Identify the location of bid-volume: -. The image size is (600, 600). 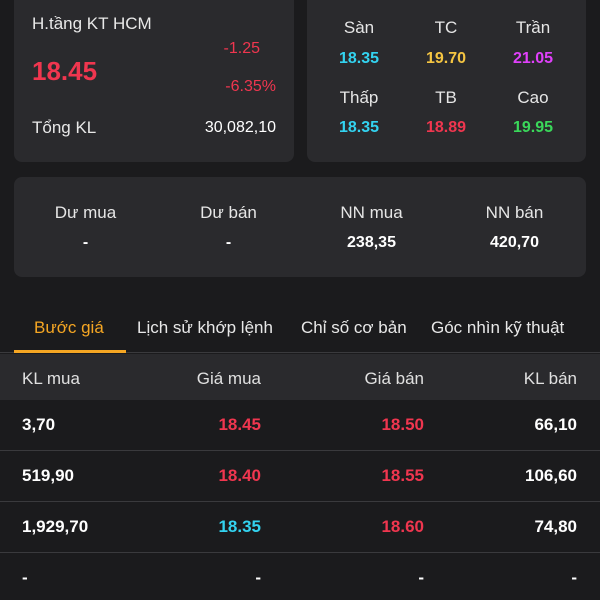
(25, 577).